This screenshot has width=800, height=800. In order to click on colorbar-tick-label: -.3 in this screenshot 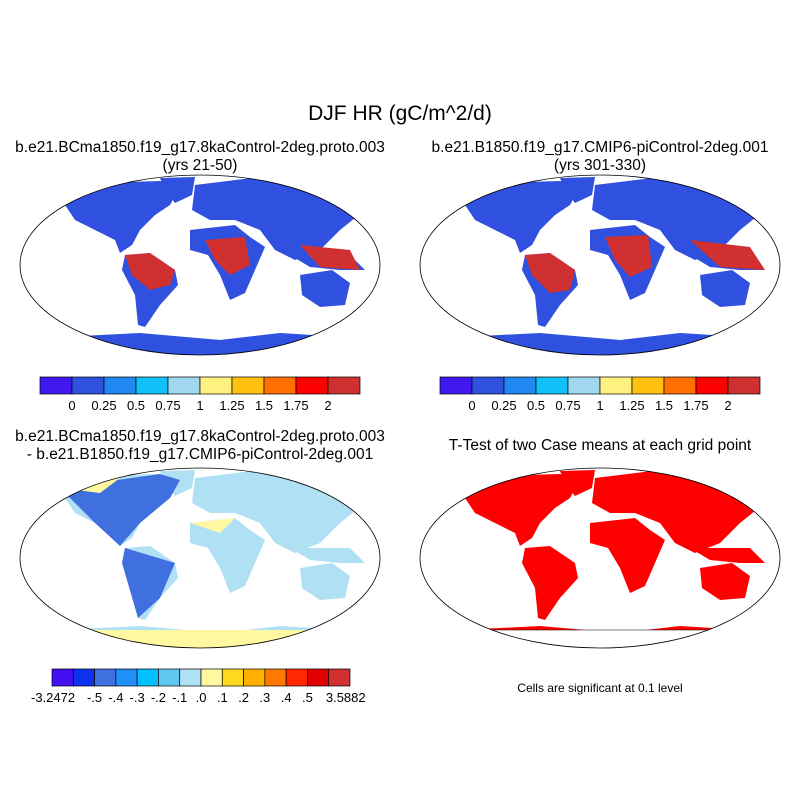, I will do `click(137, 697)`.